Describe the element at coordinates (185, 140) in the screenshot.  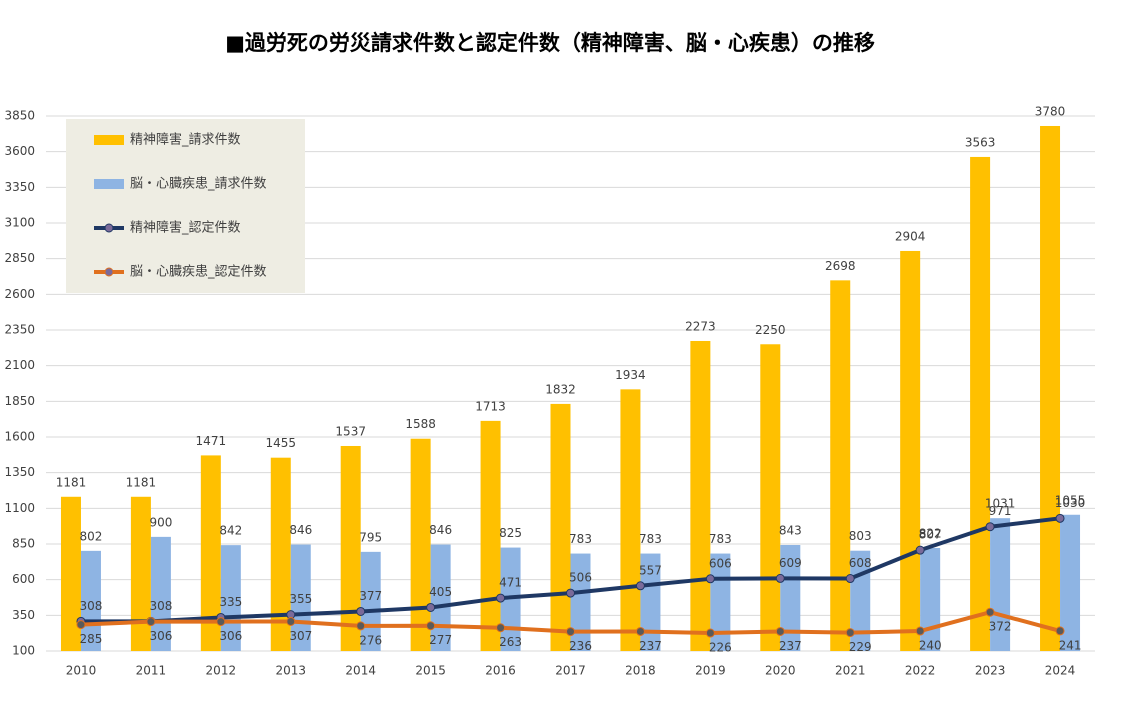
I see `legend-label: 精神障害_請求件数` at that location.